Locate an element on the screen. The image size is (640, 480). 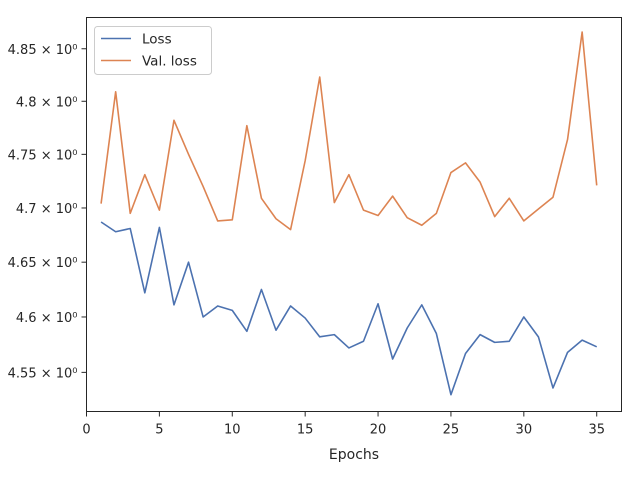
x-axis-label: Epochs is located at coordinates (354, 455).